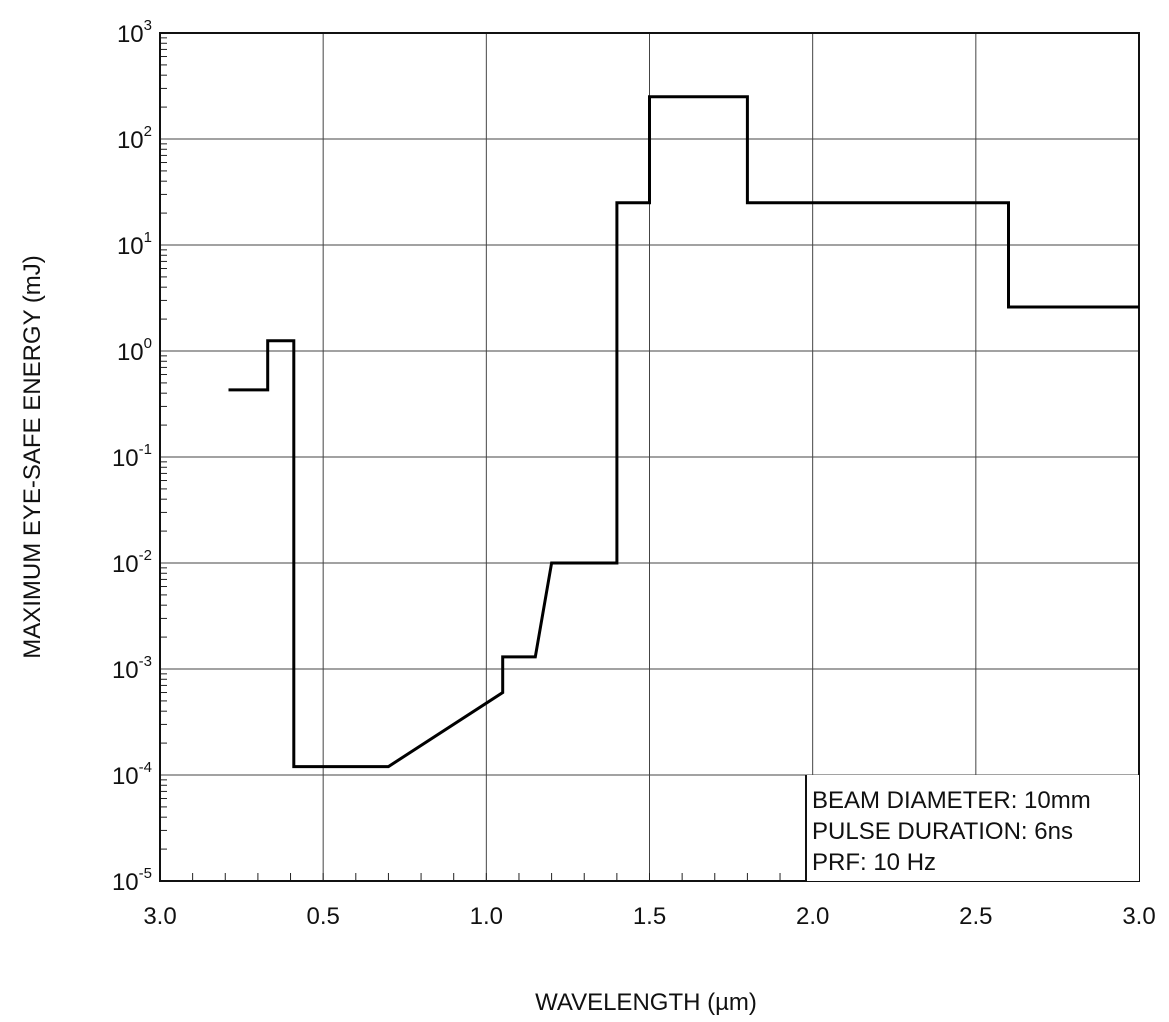  What do you see at coordinates (134, 138) in the screenshot?
I see `y-tick-label: 10²` at bounding box center [134, 138].